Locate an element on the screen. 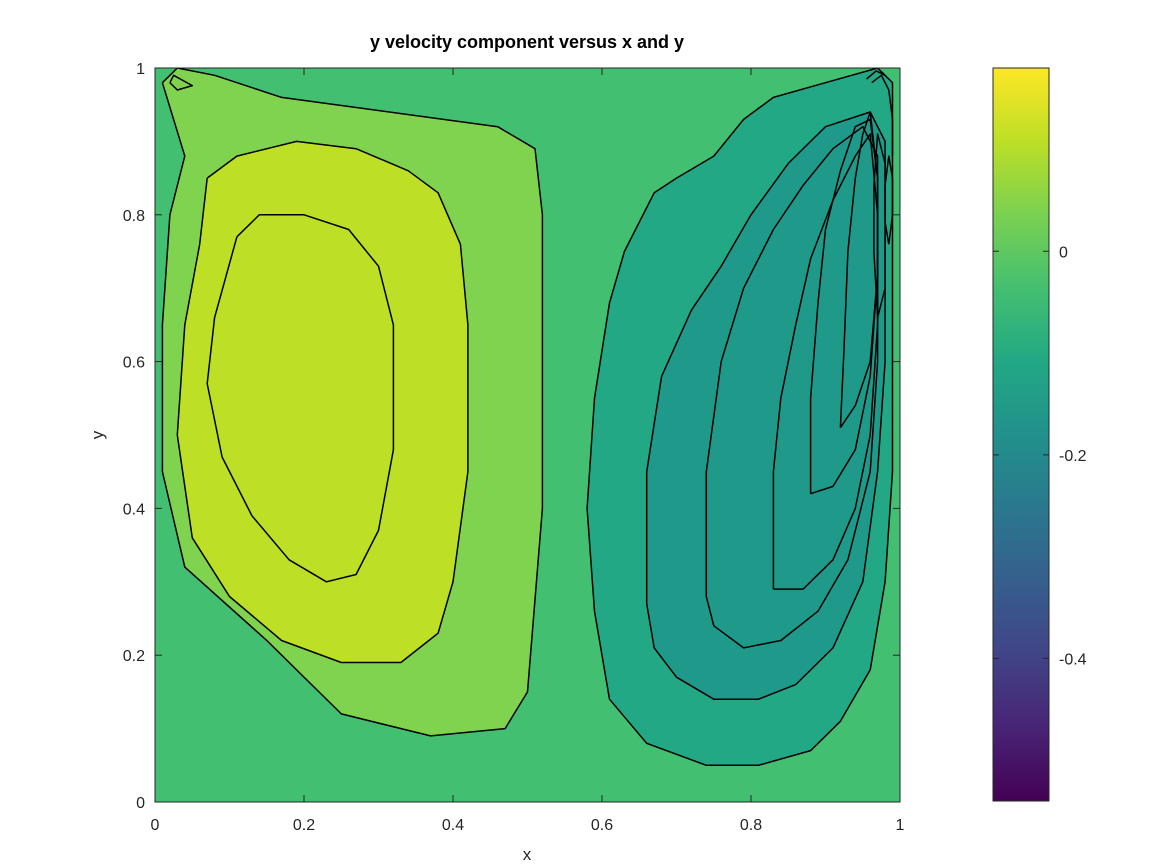  colorbar-tick-label: -0.2 is located at coordinates (1073, 456).